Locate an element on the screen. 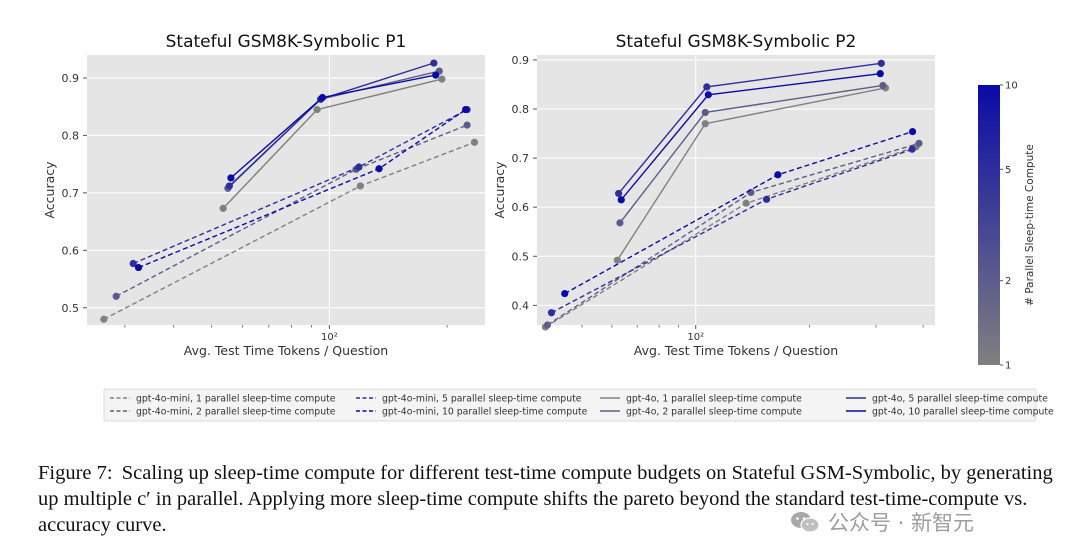  colorbar-tick-label: 1 is located at coordinates (1008, 366).